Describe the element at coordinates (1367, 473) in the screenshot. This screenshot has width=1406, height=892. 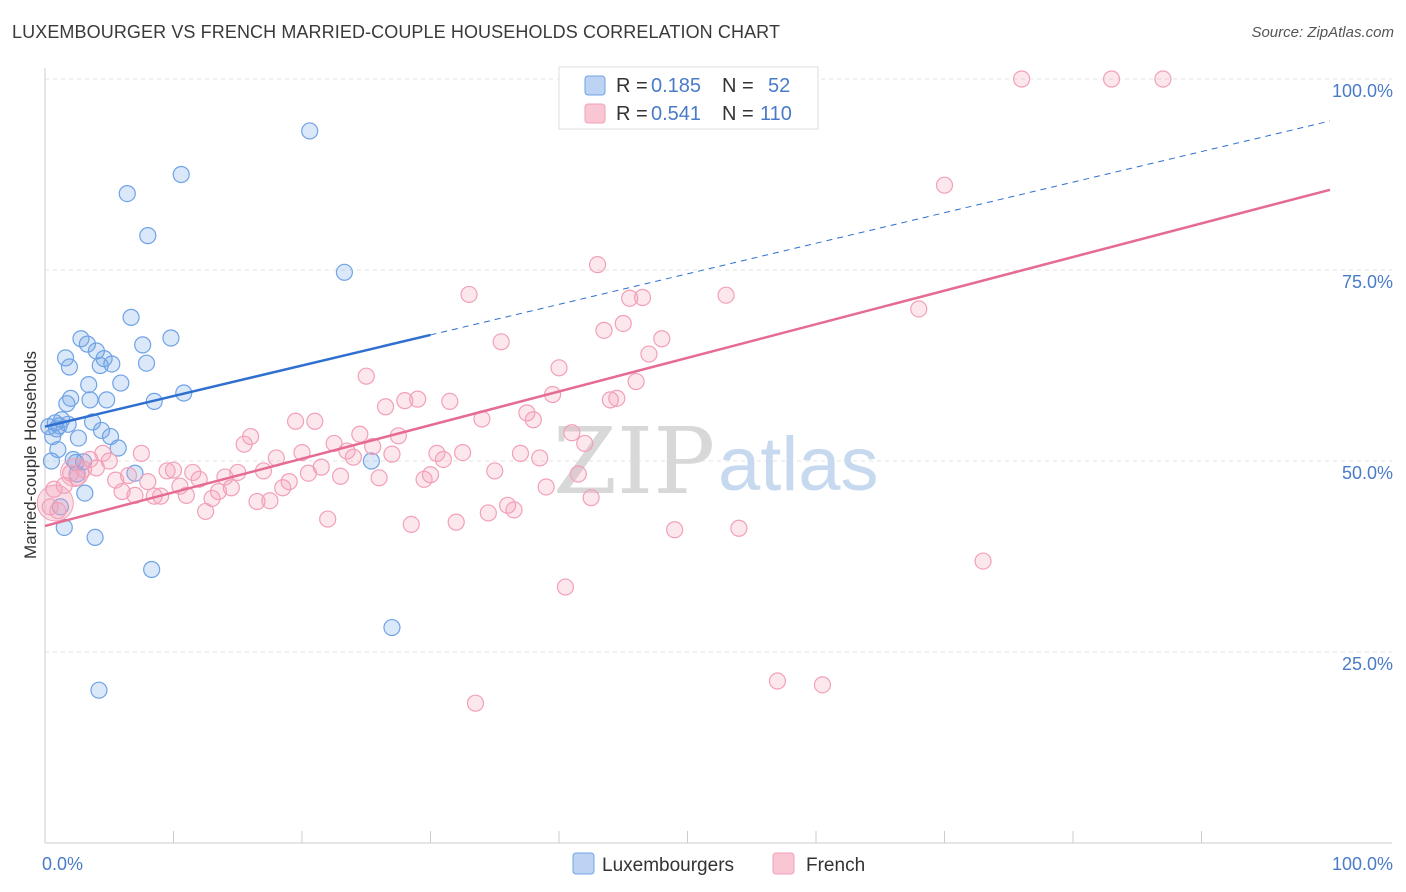
I see `y-tick-label-1: 50.0%` at that location.